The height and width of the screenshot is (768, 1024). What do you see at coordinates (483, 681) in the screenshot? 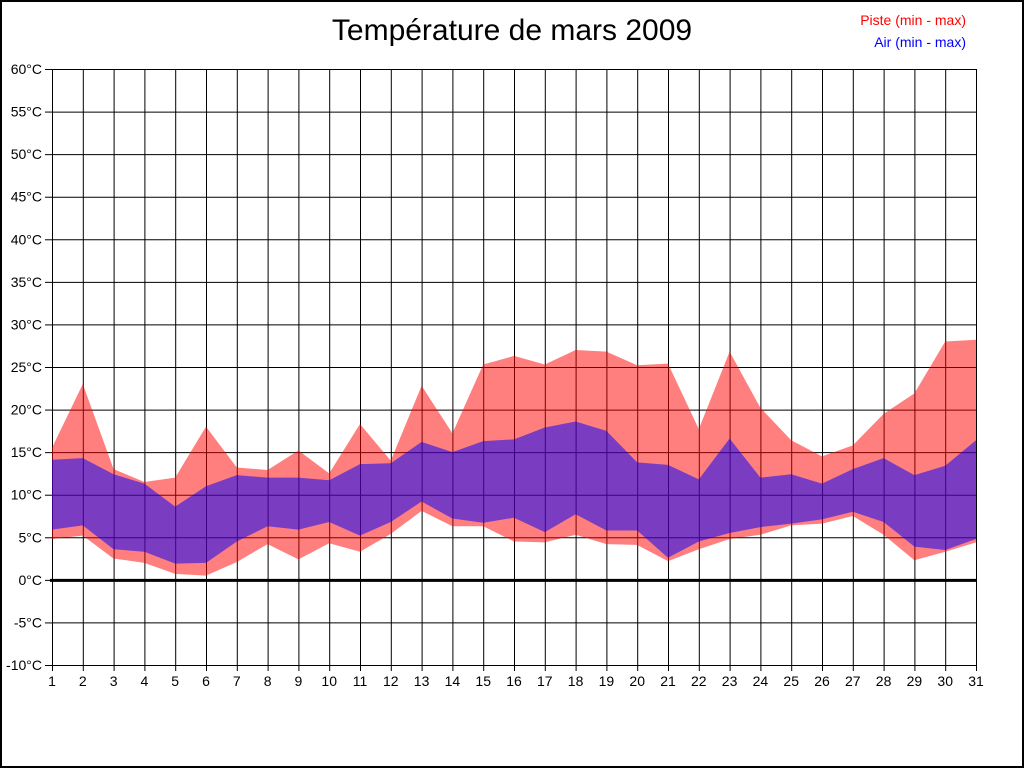
I see `svg-text: 15` at bounding box center [483, 681].